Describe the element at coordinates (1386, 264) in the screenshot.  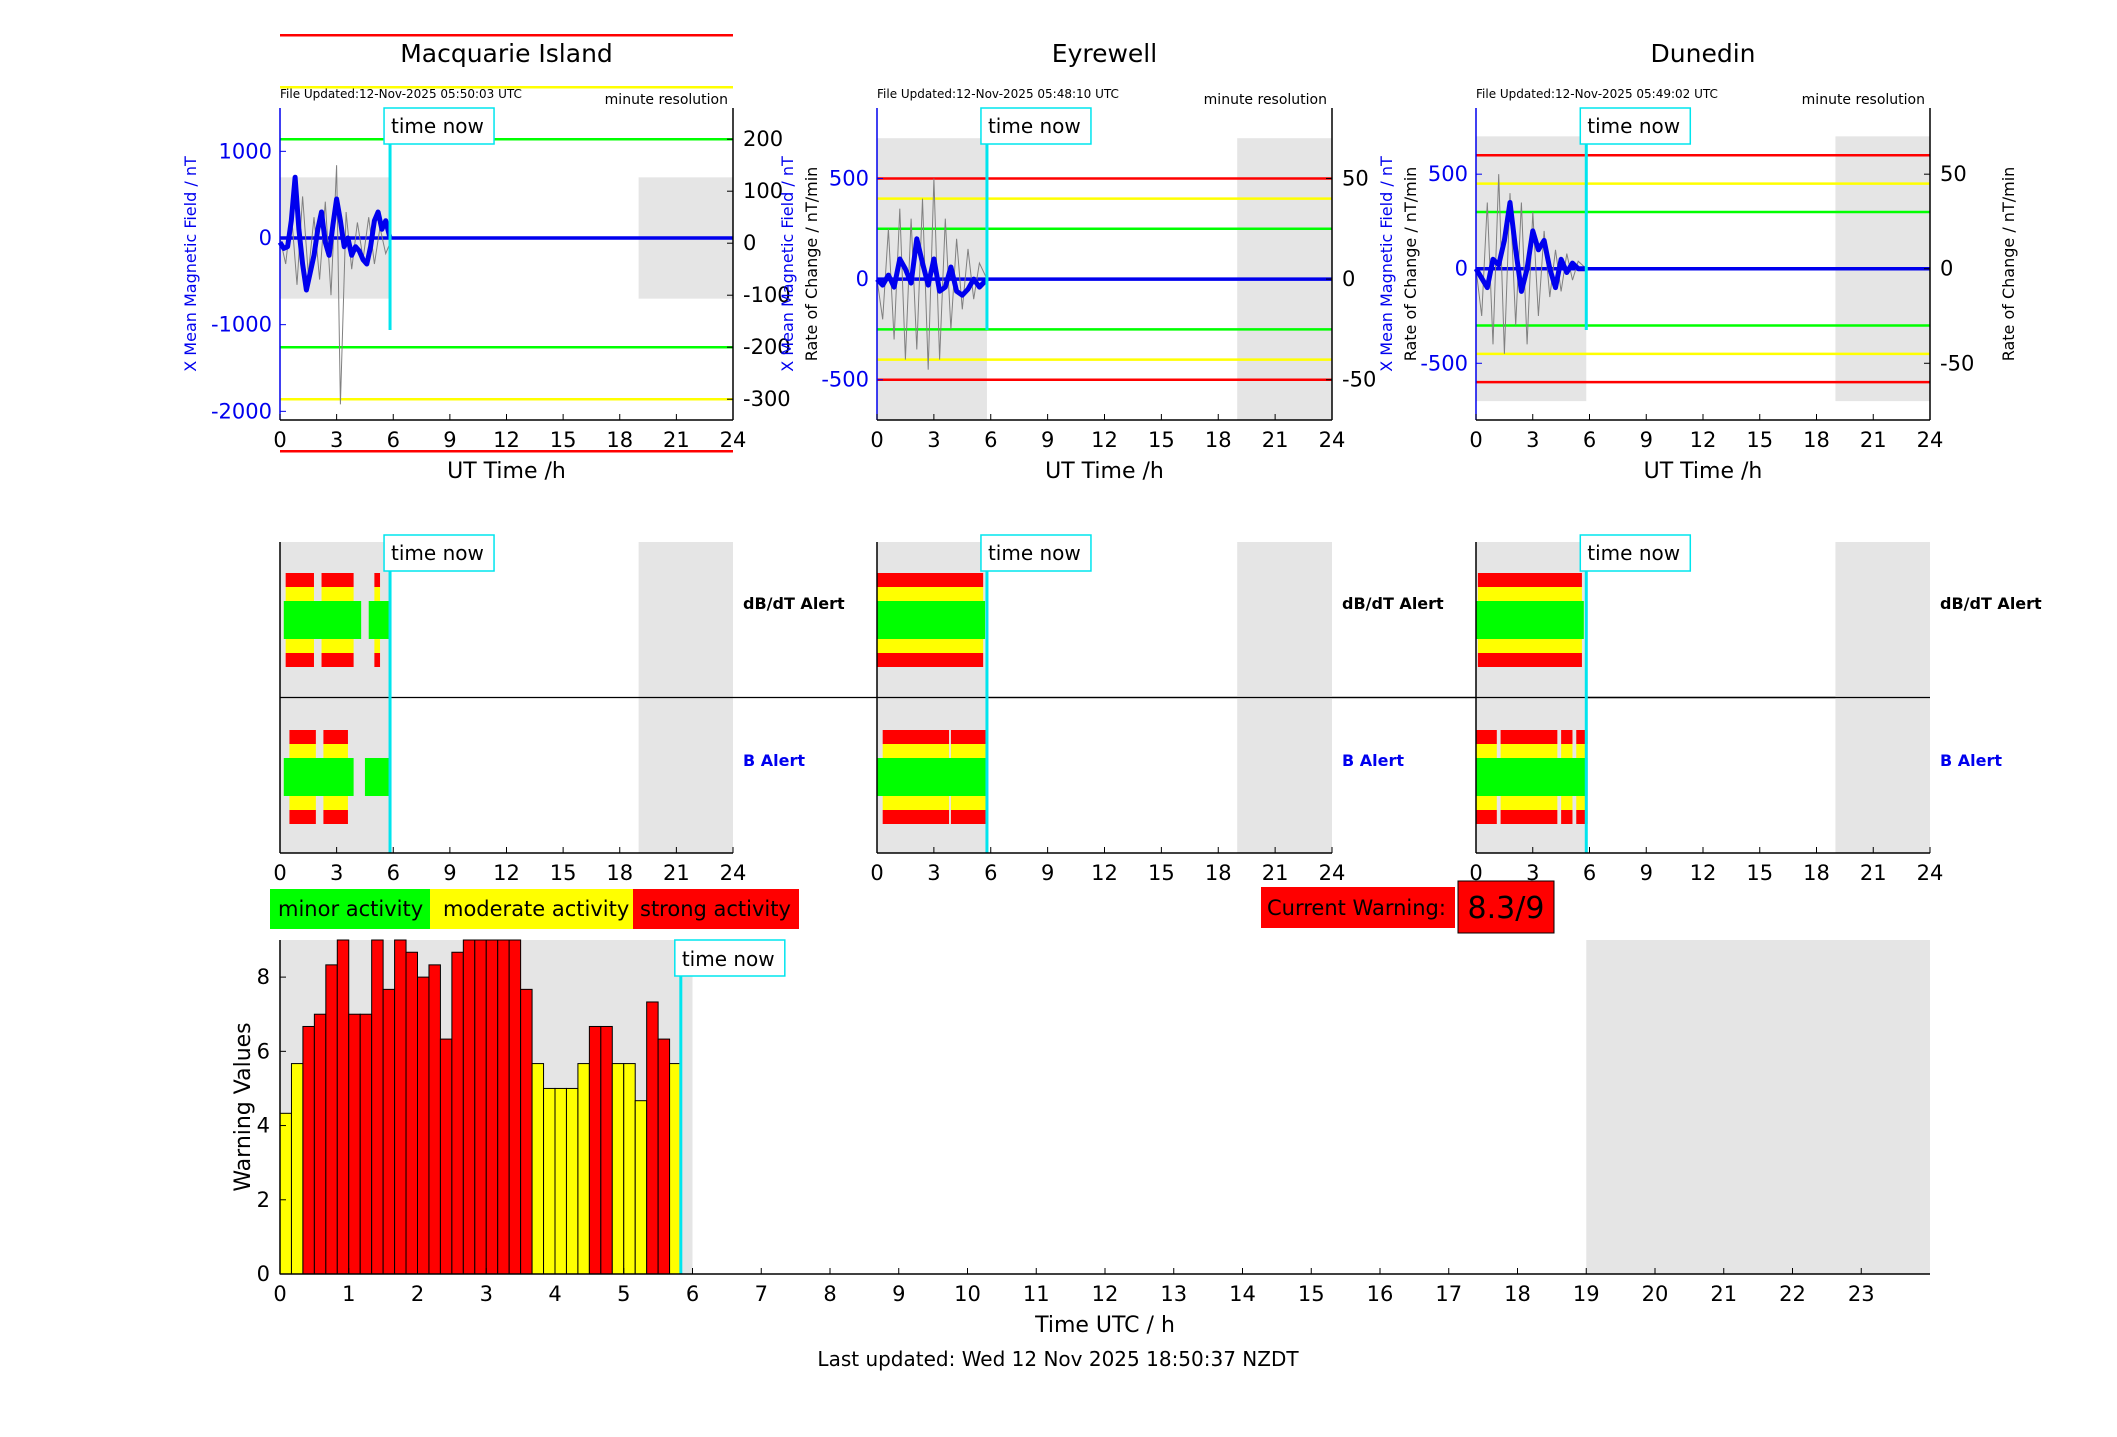
I see `y-left-axis-label: X Mean Magnetic Field / nT` at that location.